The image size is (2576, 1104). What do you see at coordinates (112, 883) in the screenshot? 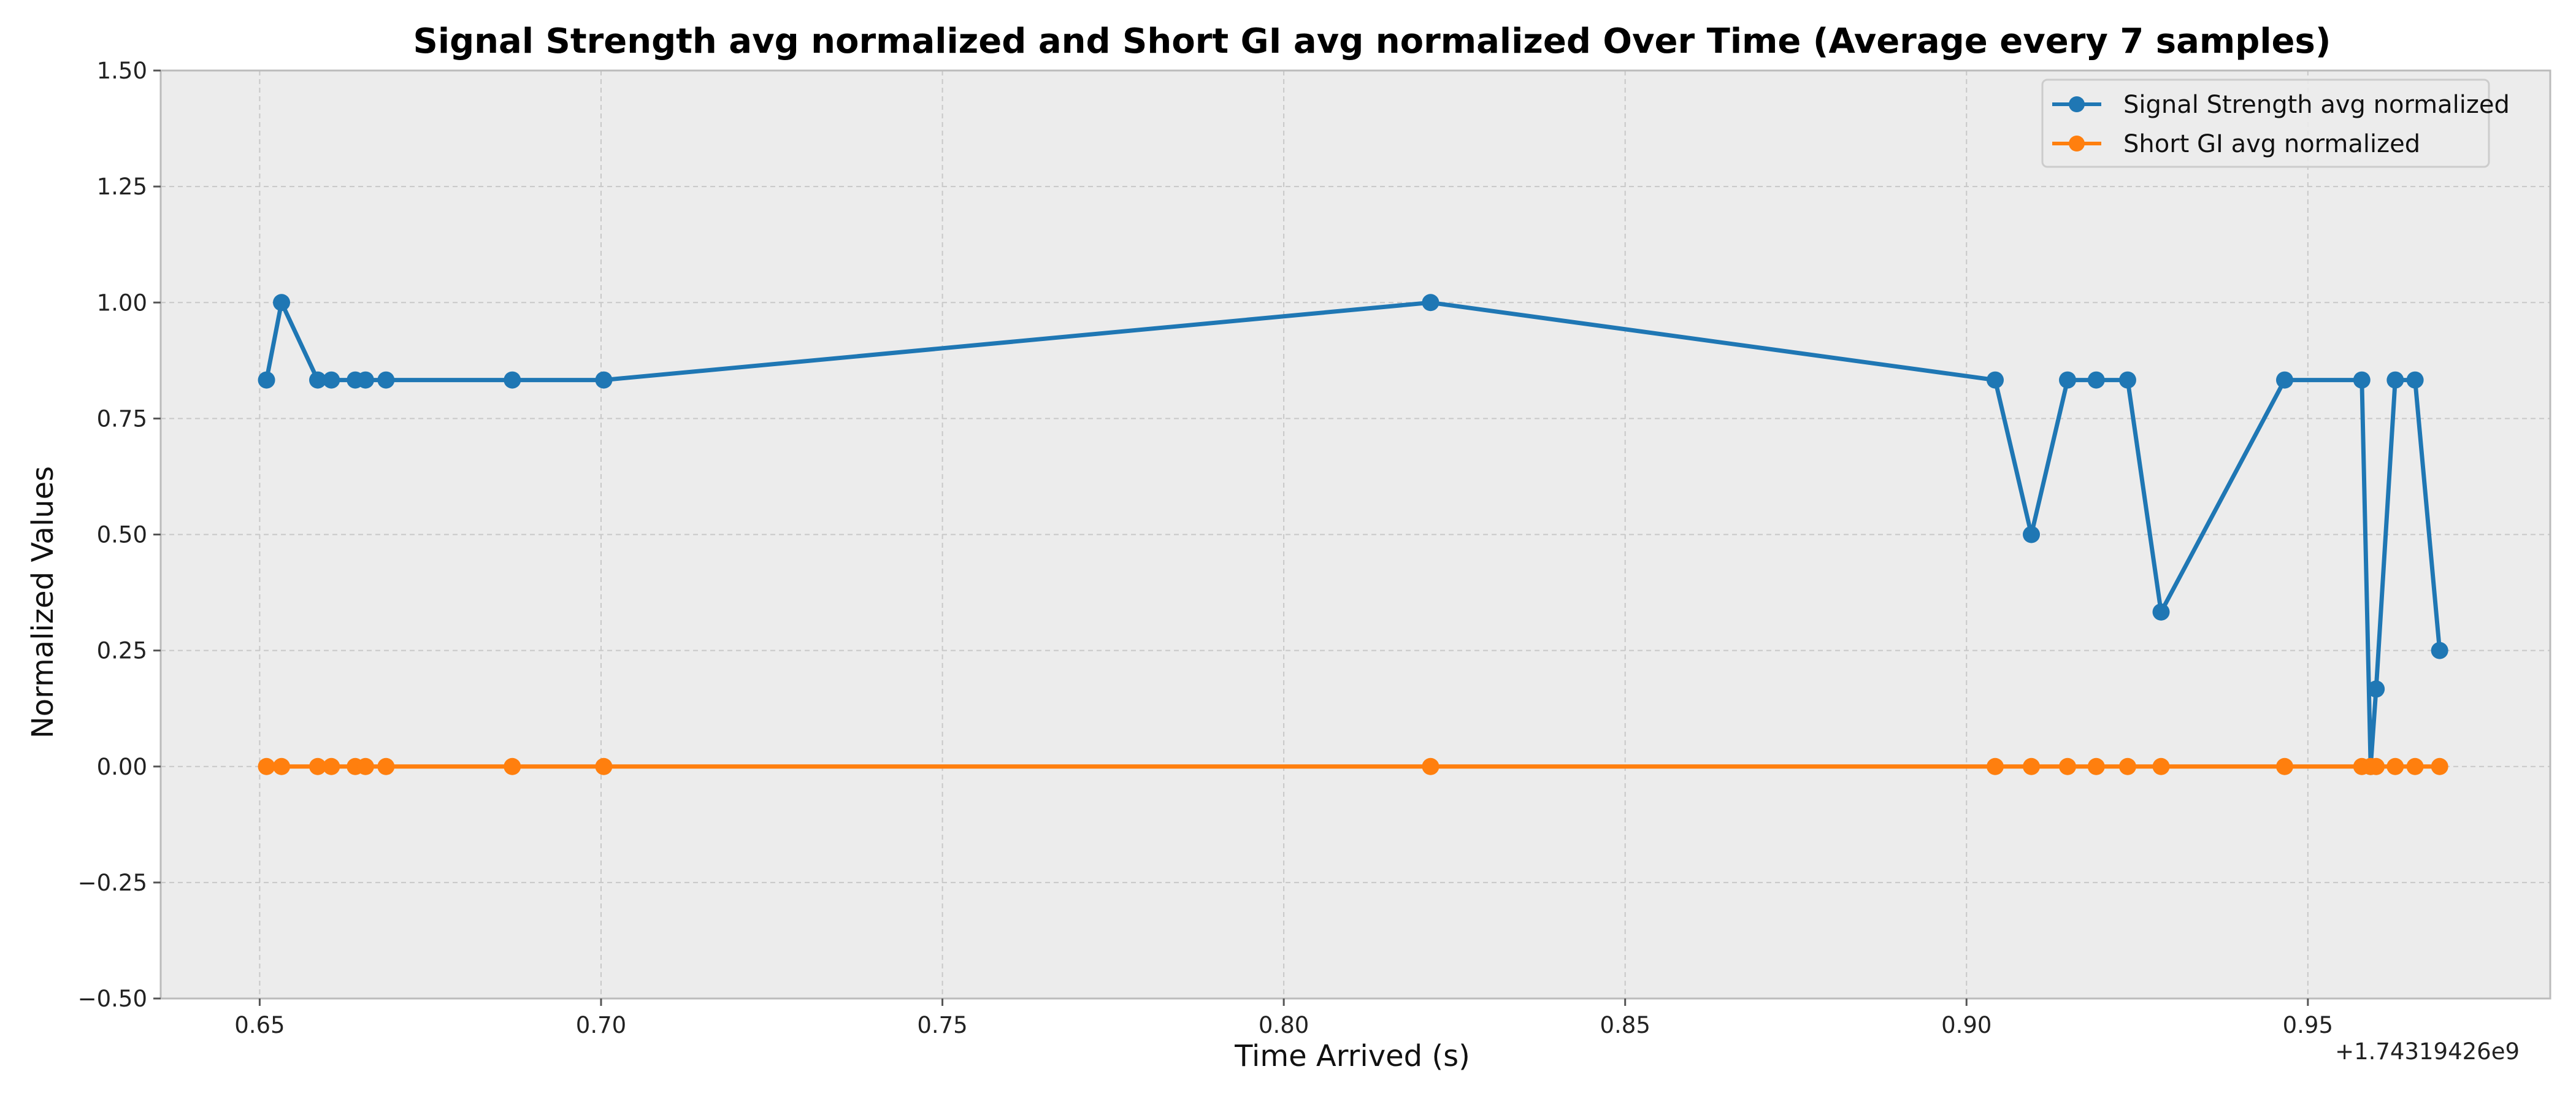
I see `y-tick-label: −0.25` at bounding box center [112, 883].